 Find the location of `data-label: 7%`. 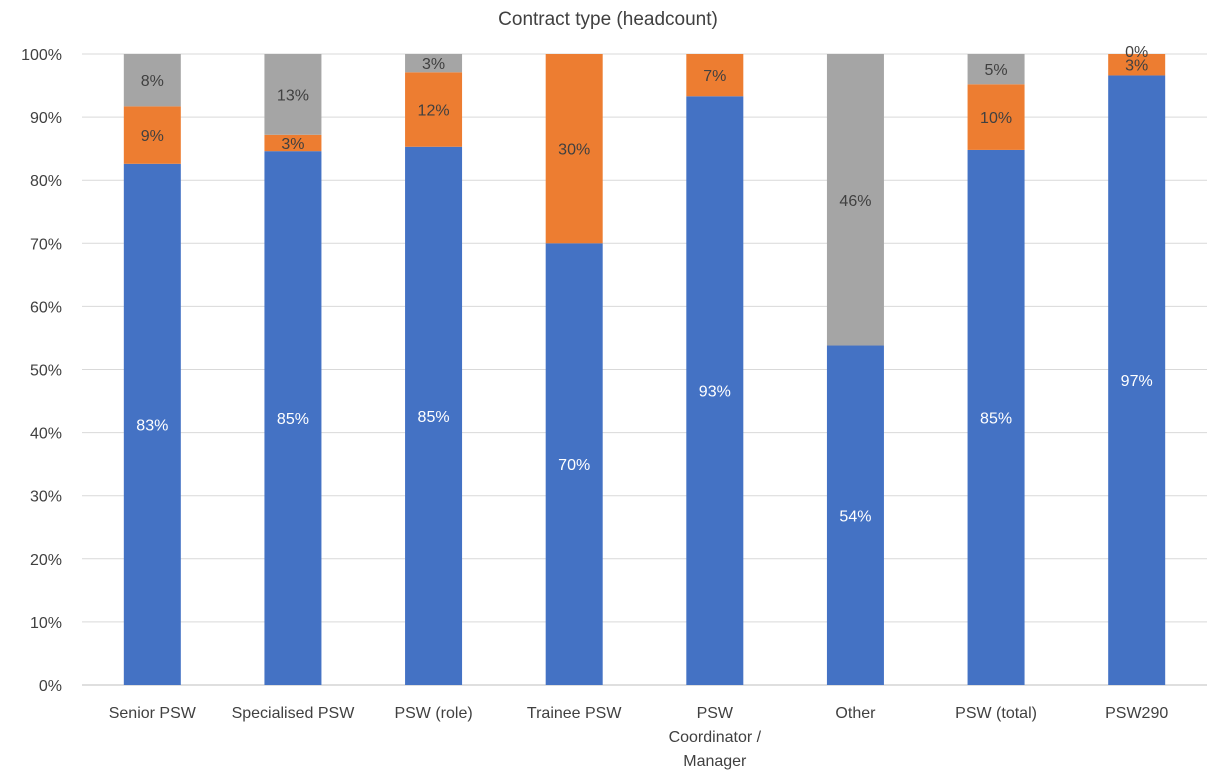

data-label: 7% is located at coordinates (714, 76).